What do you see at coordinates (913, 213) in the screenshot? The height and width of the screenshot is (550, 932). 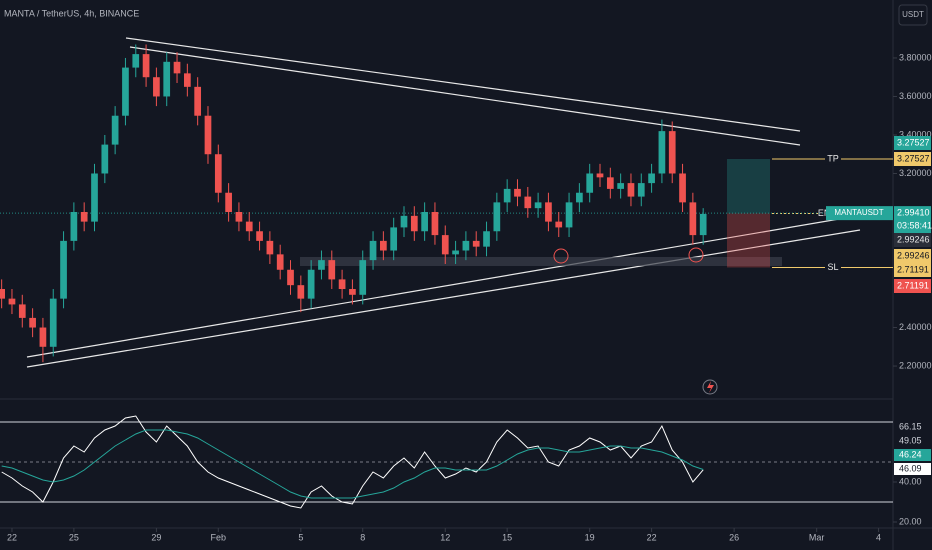 I see `current-tag: 2.99410` at bounding box center [913, 213].